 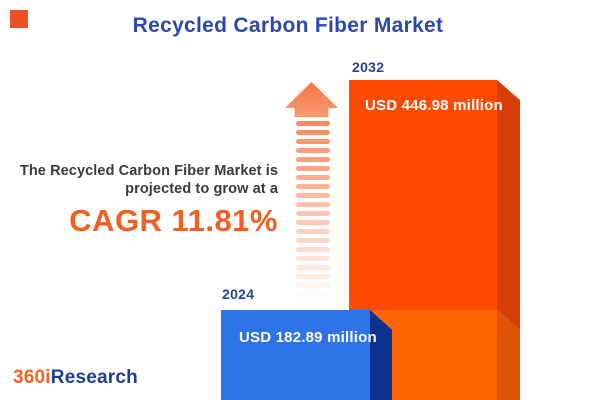 I want to click on year-label-2024: 2024, so click(x=238, y=294).